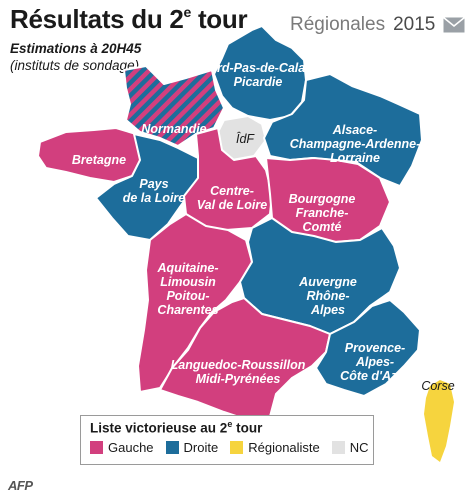  What do you see at coordinates (322, 227) in the screenshot?
I see `label-comte: Comté` at bounding box center [322, 227].